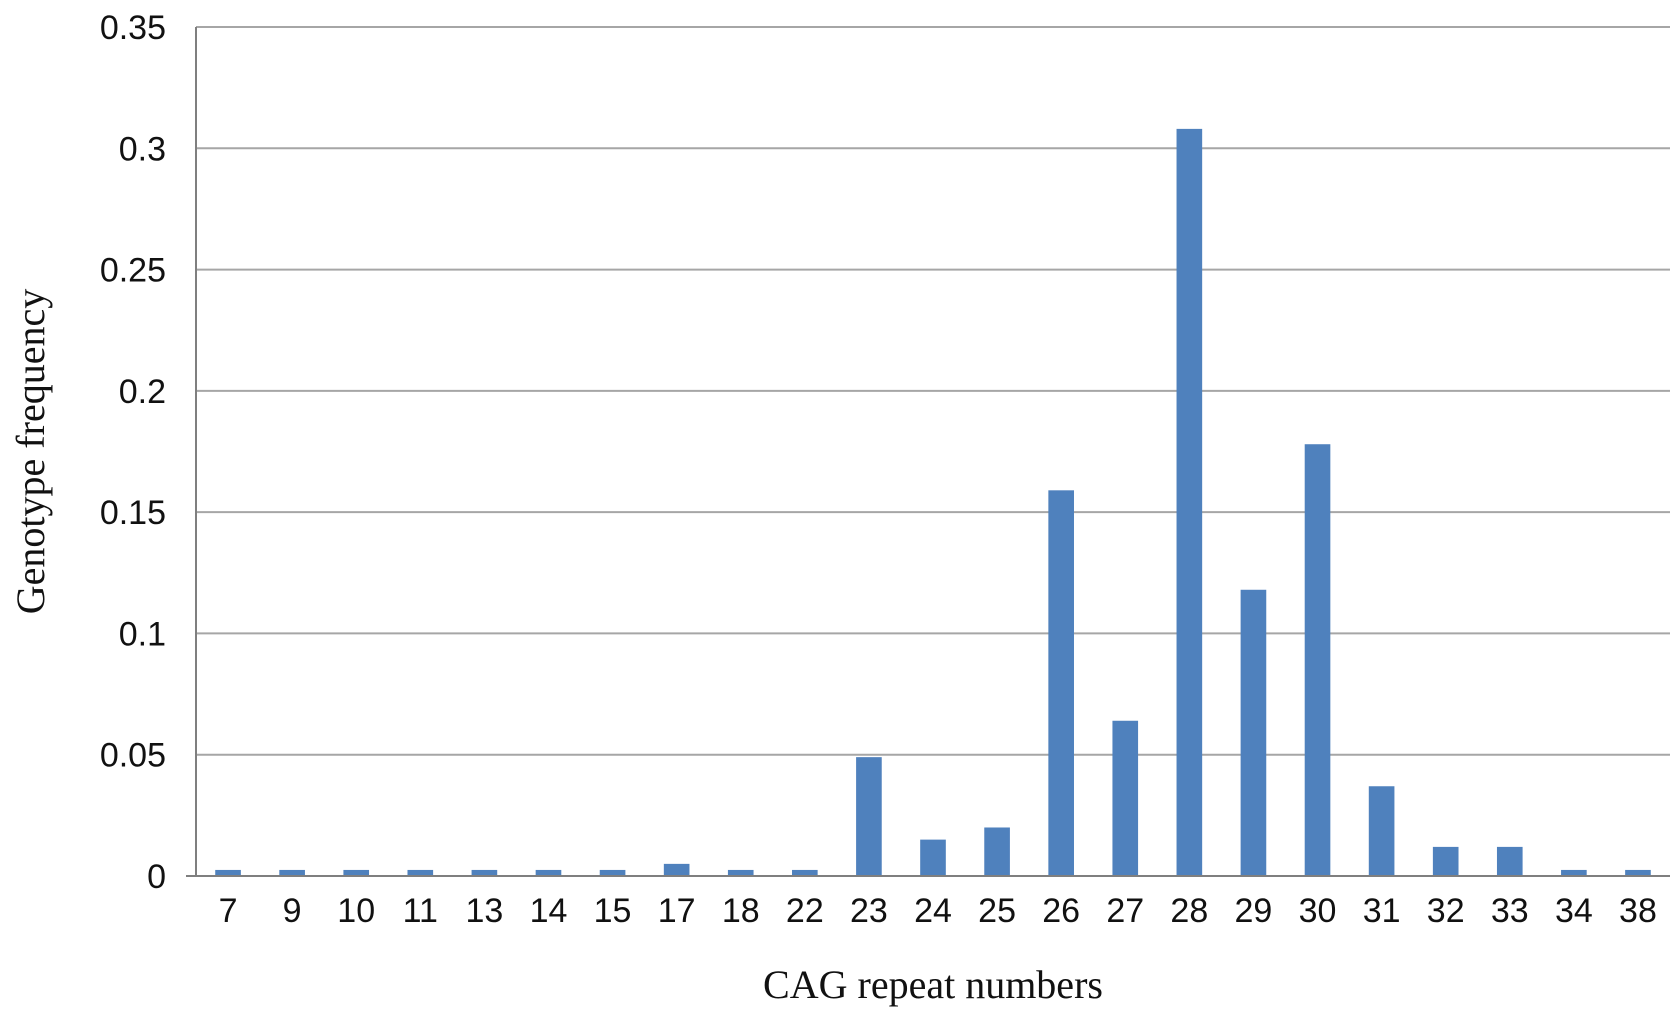 The image size is (1677, 1017). Describe the element at coordinates (1382, 911) in the screenshot. I see `x-tick-label: 31` at that location.